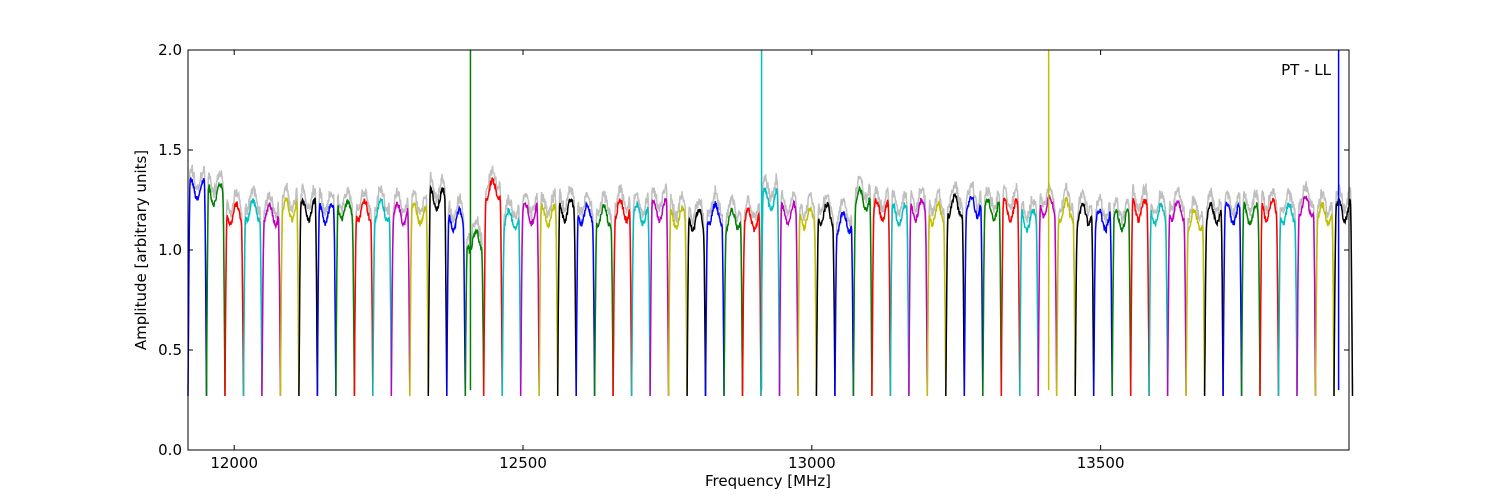 The image size is (1500, 500). What do you see at coordinates (1101, 463) in the screenshot?
I see `x-tick-label: 13500` at bounding box center [1101, 463].